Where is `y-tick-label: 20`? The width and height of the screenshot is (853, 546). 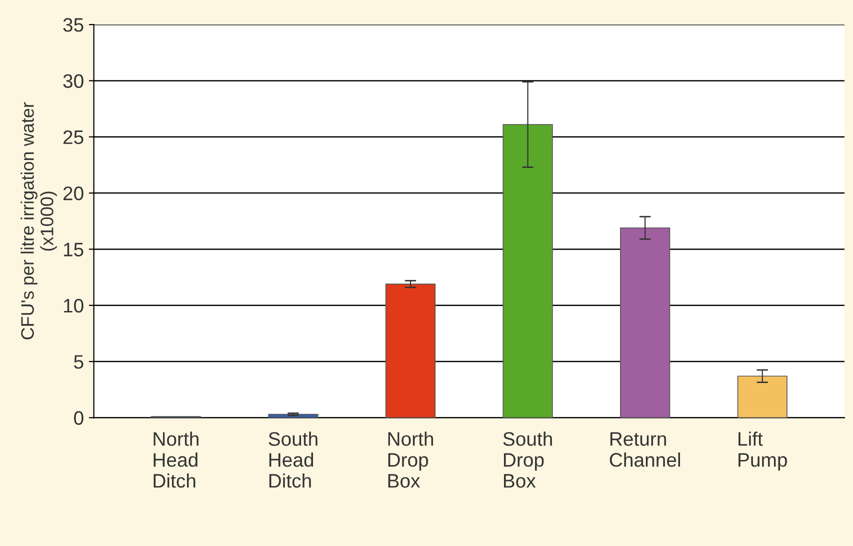 y-tick-label: 20 is located at coordinates (73, 193).